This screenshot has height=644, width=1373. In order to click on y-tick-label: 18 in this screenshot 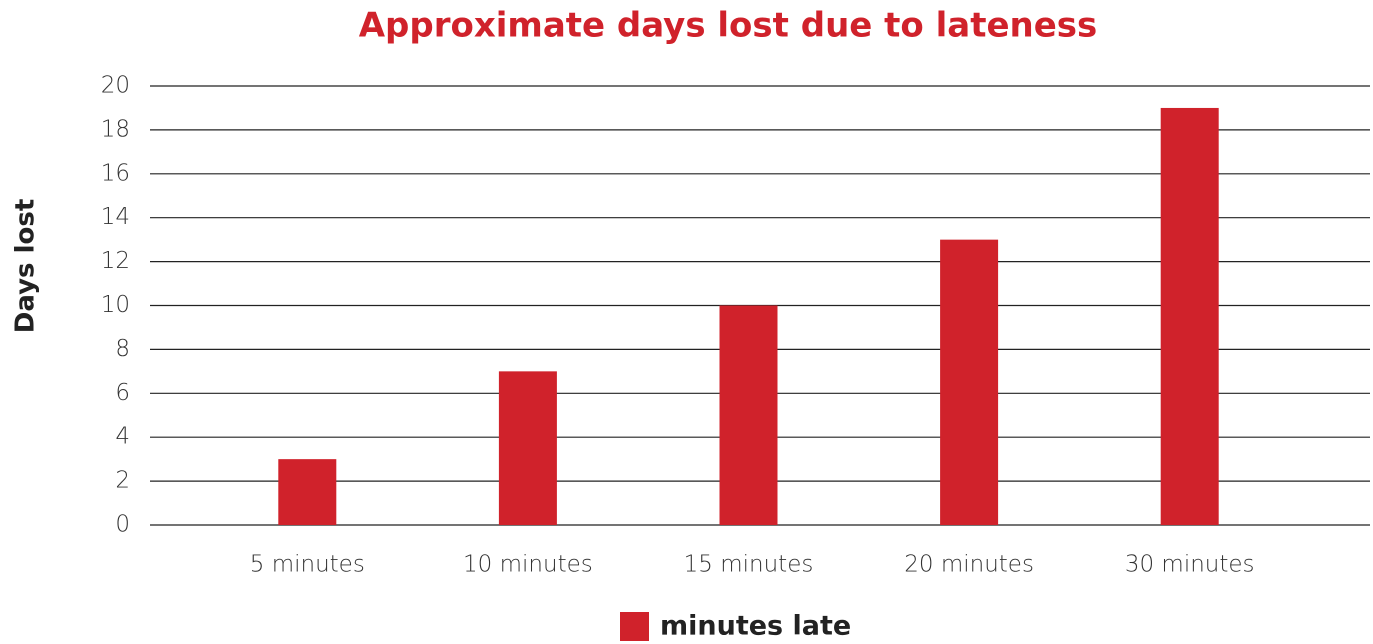, I will do `click(115, 129)`.